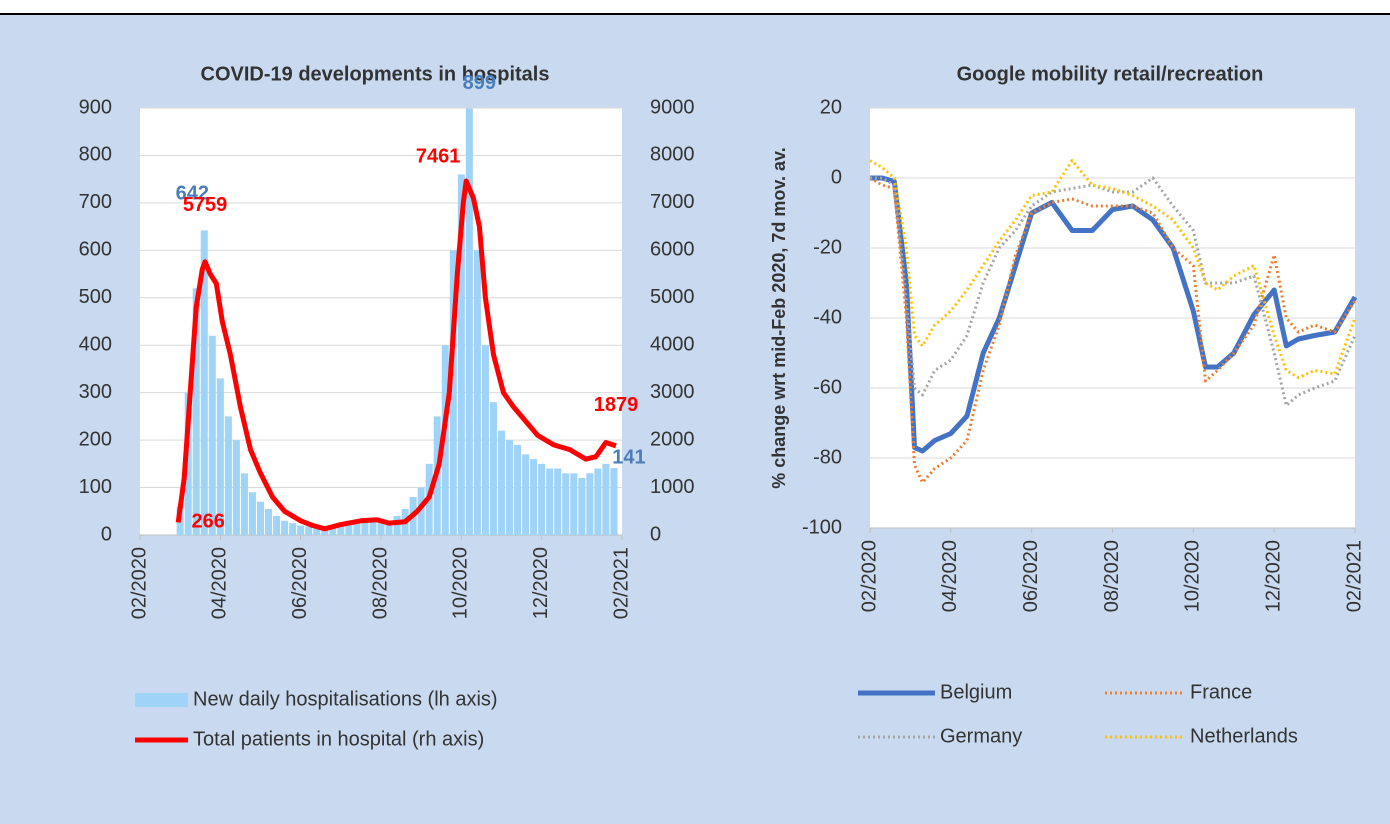 This screenshot has width=1390, height=824. What do you see at coordinates (655, 534) in the screenshot?
I see `y2-tick-label: 0` at bounding box center [655, 534].